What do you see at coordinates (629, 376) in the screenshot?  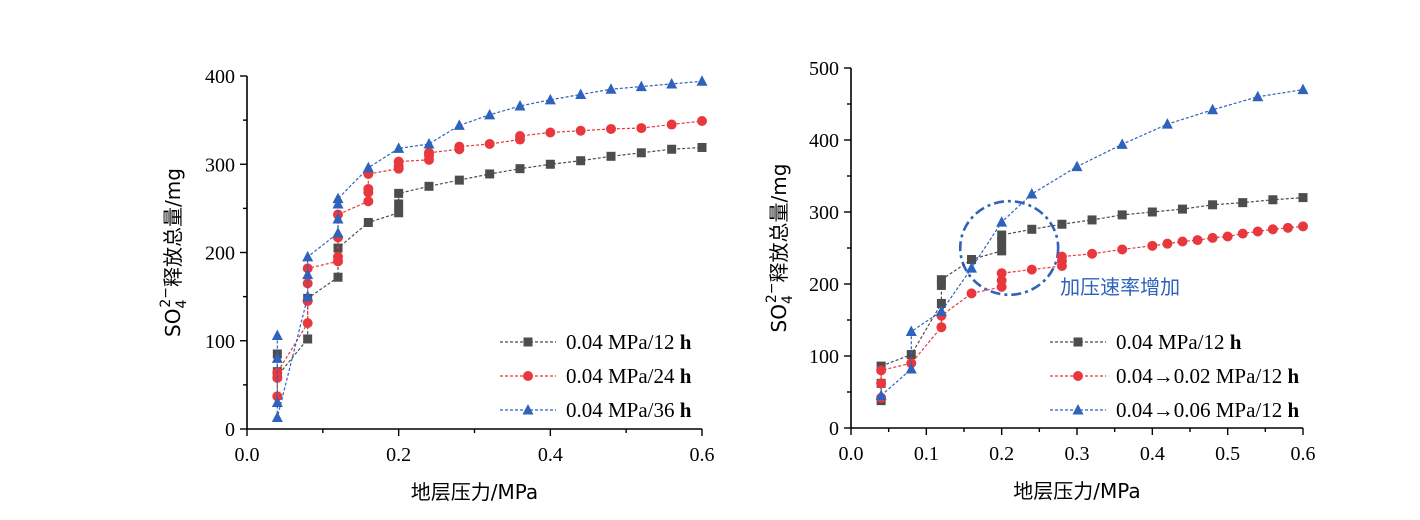 I see `legend-label: 0.04 MPa/24 h` at bounding box center [629, 376].